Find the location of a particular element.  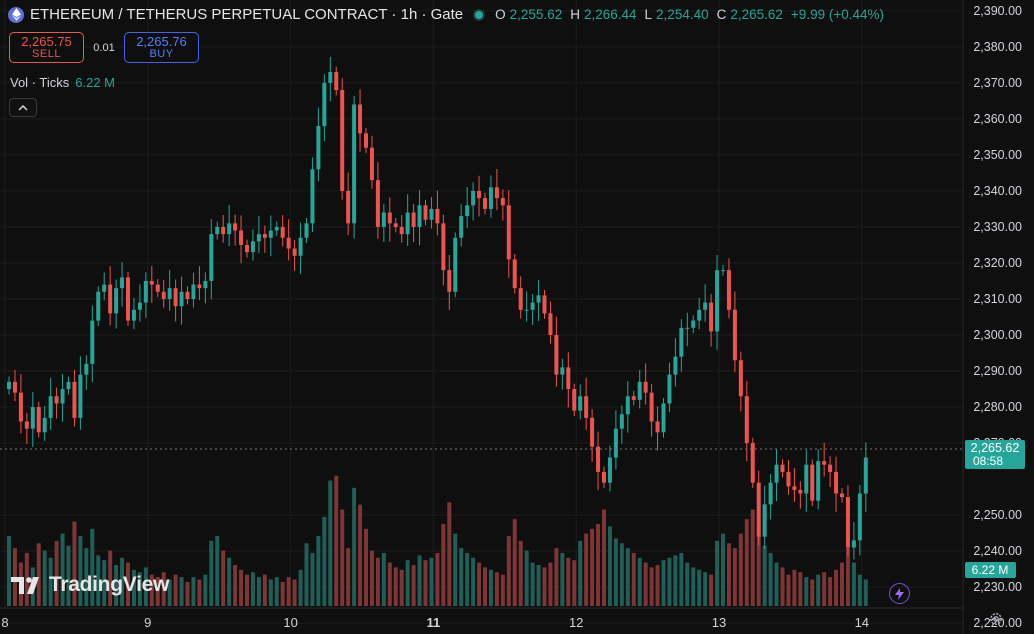

price-tick-label: 2,220.00 is located at coordinates (997, 623).